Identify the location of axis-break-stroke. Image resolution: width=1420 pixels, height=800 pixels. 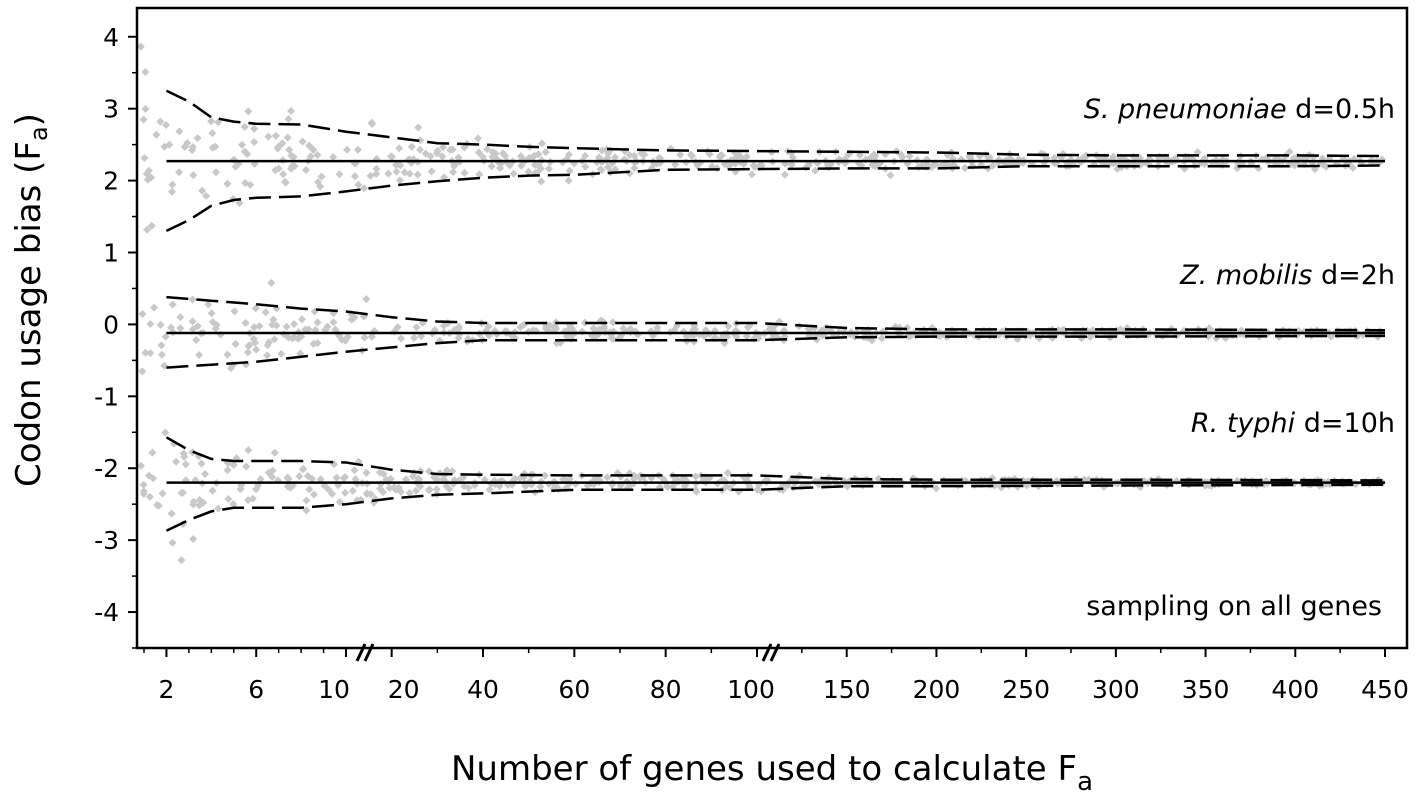
(775, 652).